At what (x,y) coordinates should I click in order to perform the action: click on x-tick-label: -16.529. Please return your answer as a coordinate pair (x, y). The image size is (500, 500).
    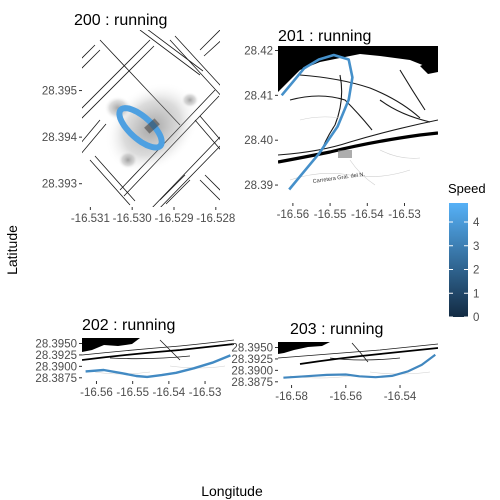
    Looking at the image, I should click on (173, 219).